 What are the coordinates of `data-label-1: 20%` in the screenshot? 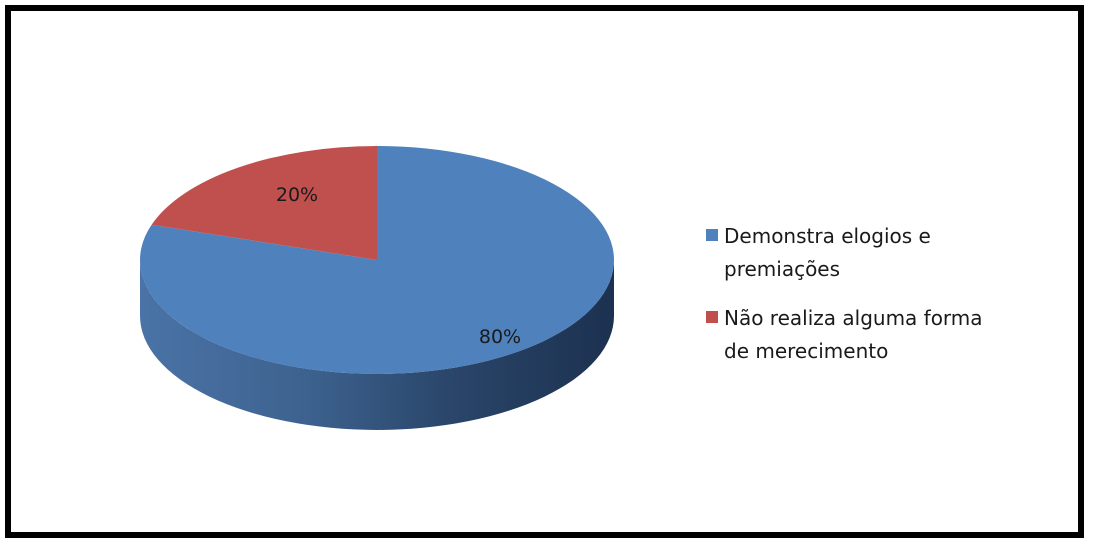 It's located at (297, 195).